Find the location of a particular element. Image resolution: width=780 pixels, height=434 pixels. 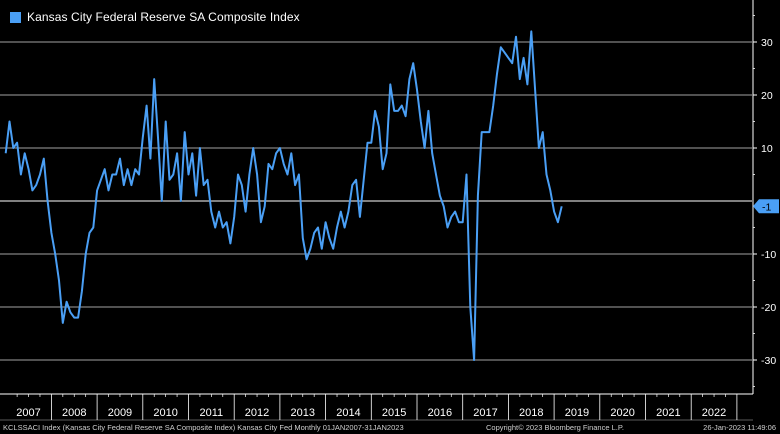

legend-swatch is located at coordinates (15, 17).